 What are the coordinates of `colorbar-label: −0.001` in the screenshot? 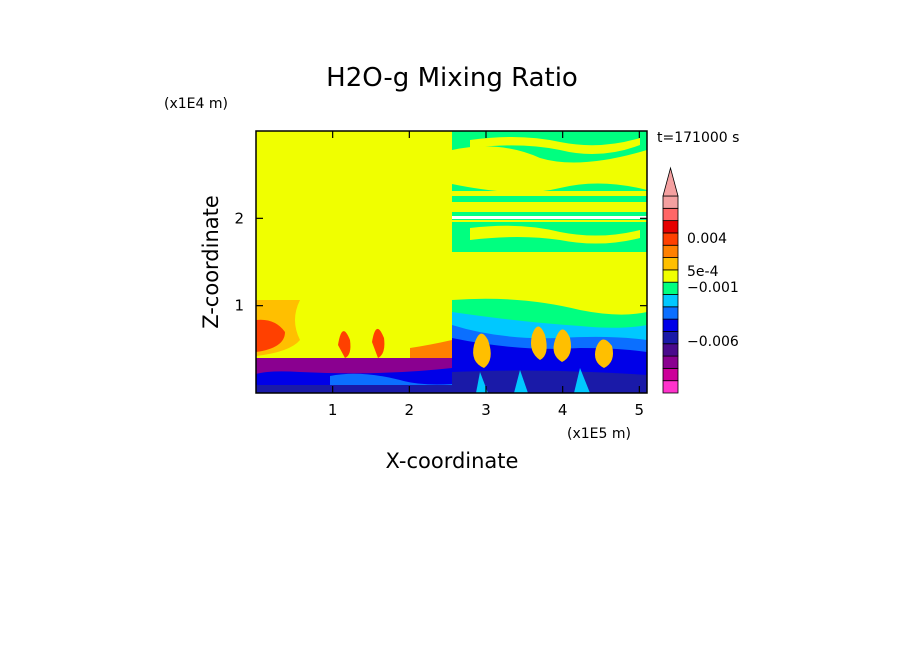 It's located at (713, 288).